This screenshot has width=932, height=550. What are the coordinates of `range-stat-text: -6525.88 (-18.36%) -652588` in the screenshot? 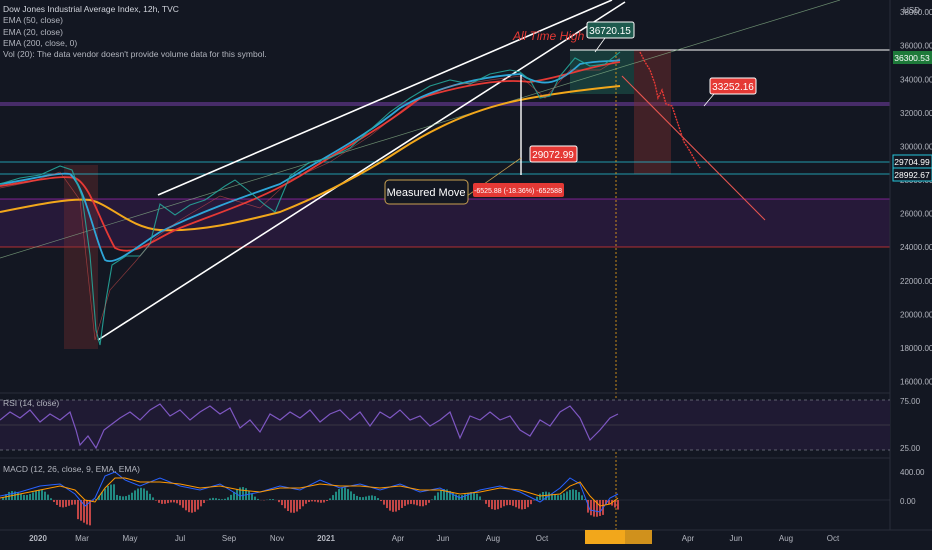 It's located at (518, 191).